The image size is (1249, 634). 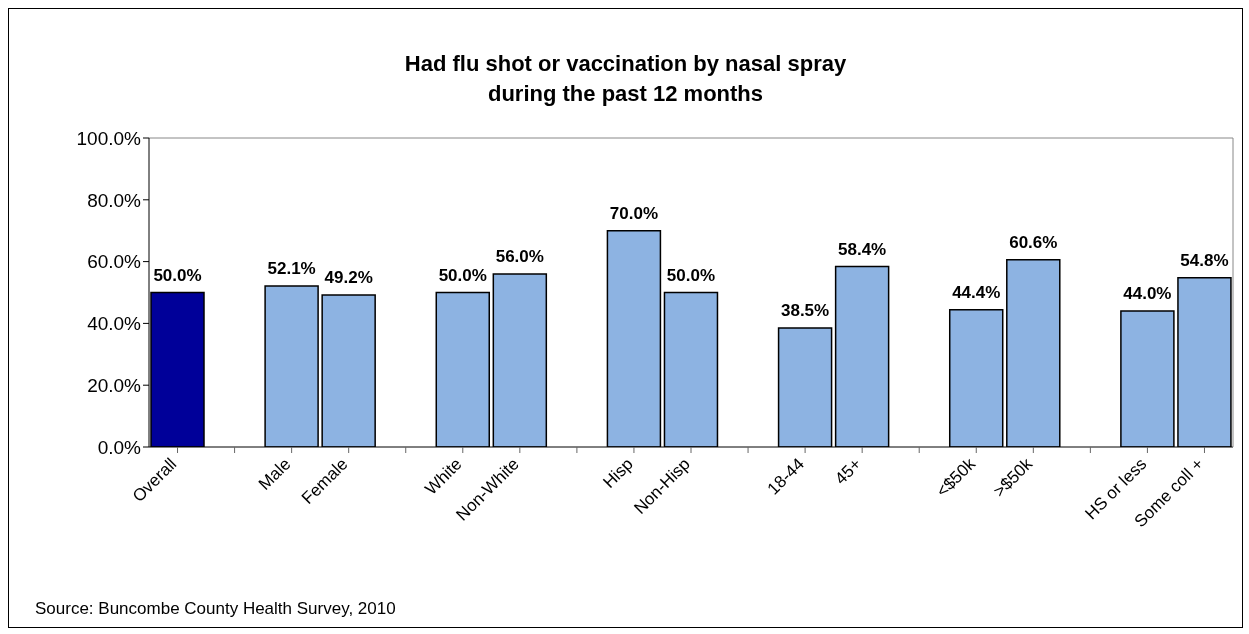 What do you see at coordinates (114, 200) in the screenshot?
I see `y-tick-label: 80.0%` at bounding box center [114, 200].